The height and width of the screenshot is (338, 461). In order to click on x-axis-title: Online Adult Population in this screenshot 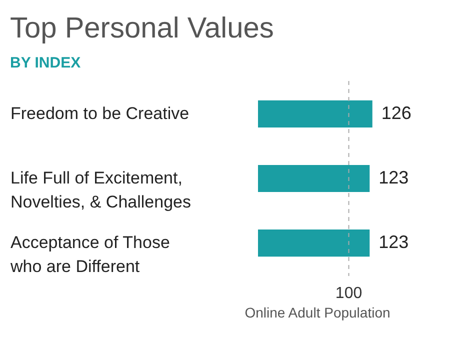, I will do `click(317, 312)`.